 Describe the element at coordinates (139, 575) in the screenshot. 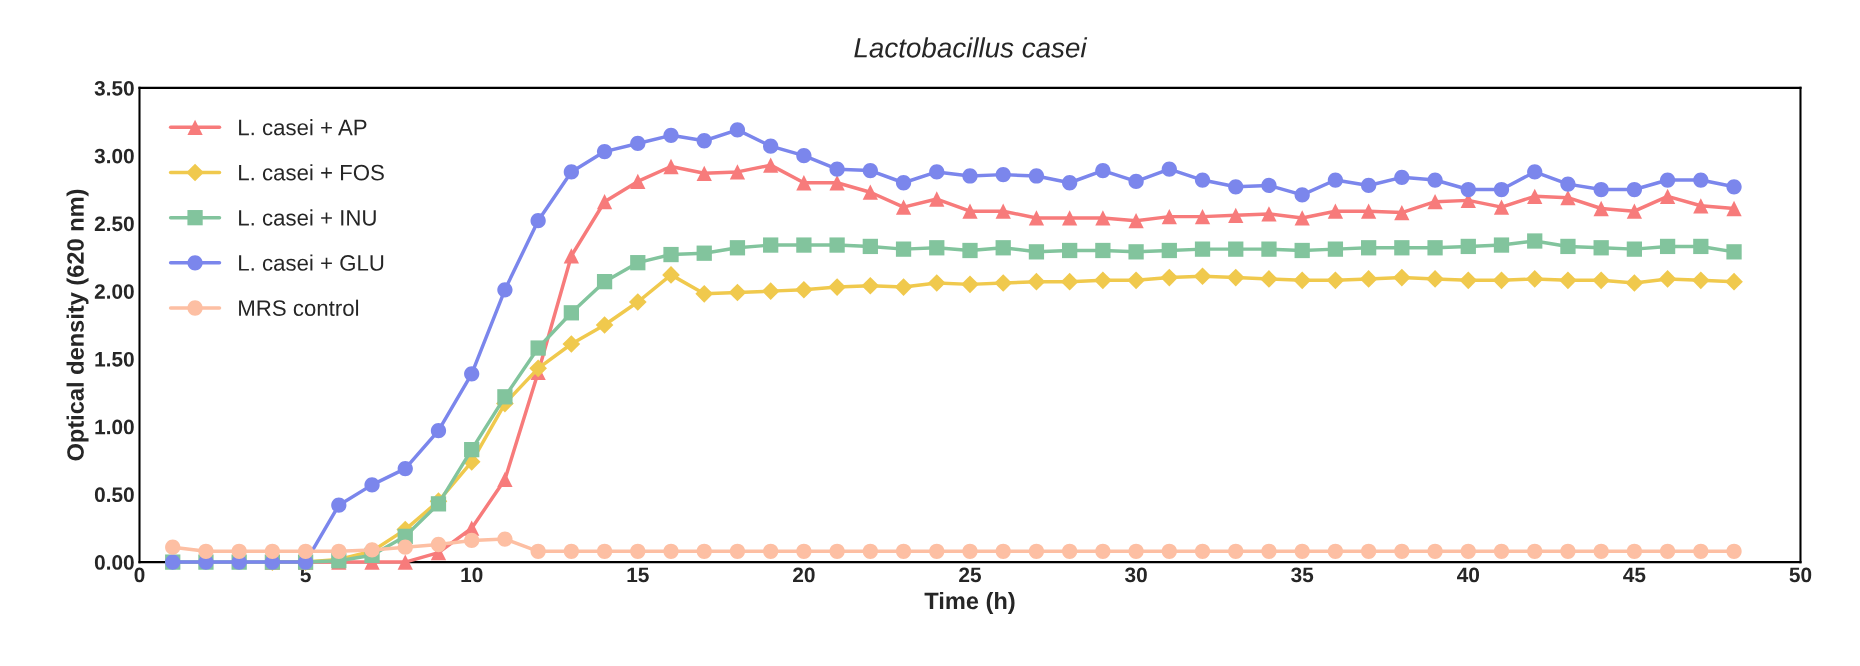

I see `x-tick-label: 0` at that location.